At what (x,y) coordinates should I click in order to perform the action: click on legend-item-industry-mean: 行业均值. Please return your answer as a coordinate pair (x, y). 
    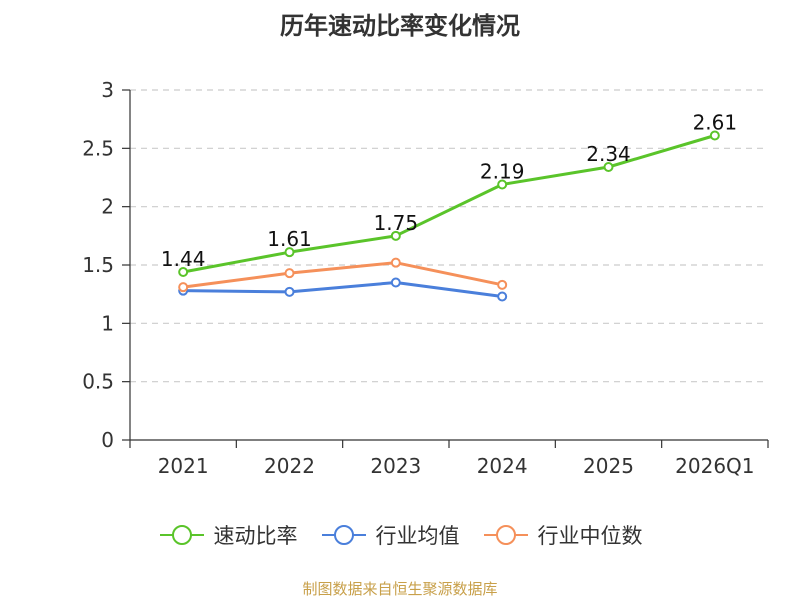
    Looking at the image, I should click on (390, 535).